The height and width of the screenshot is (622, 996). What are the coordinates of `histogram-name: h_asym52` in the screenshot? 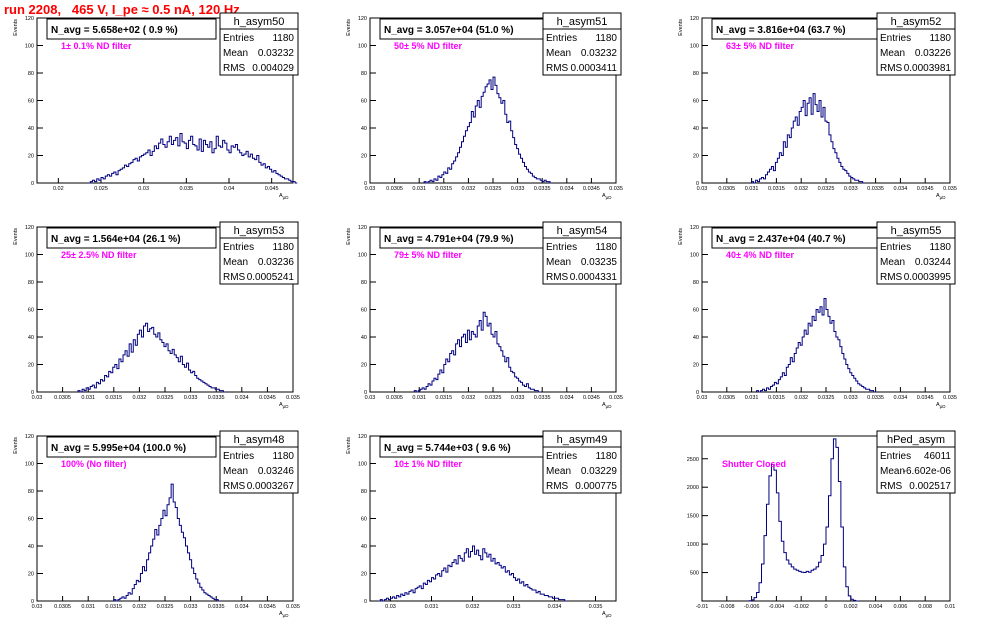 It's located at (916, 22).